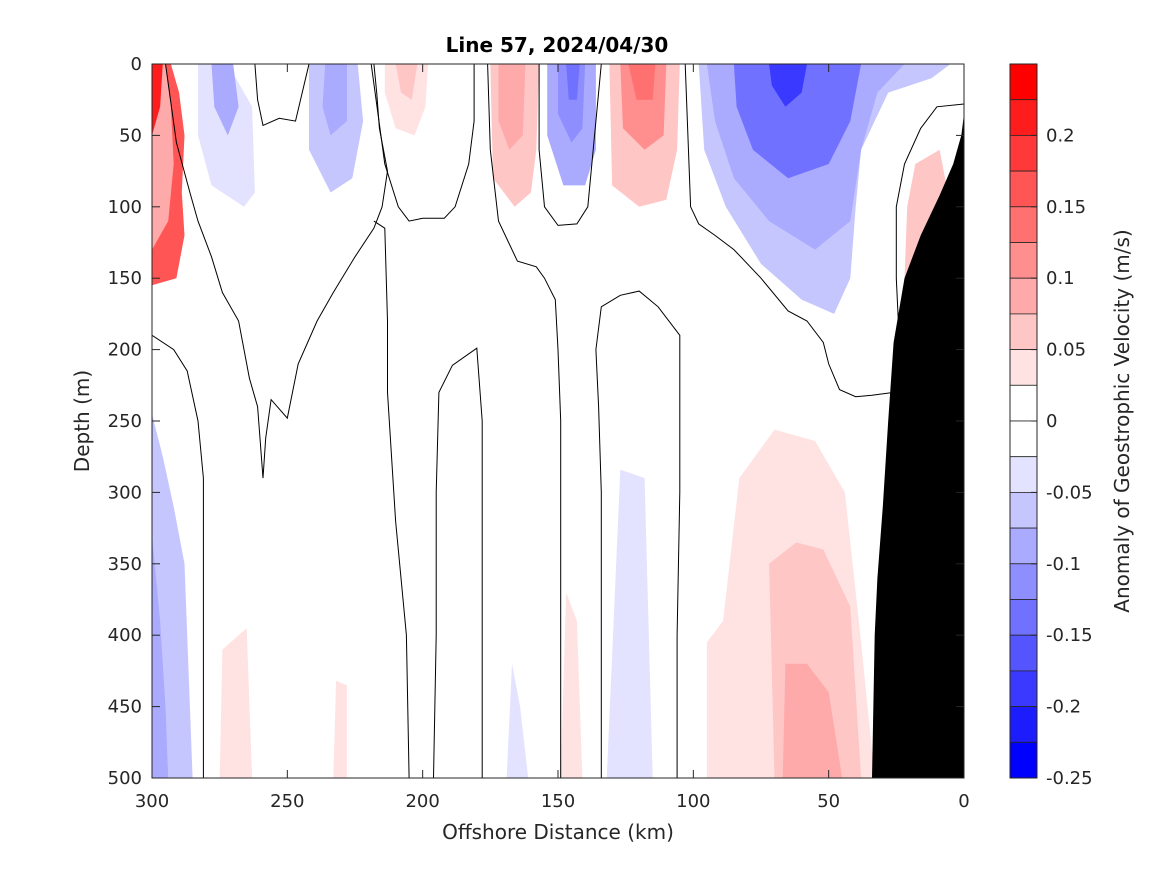 The width and height of the screenshot is (1167, 875). Describe the element at coordinates (797, 121) in the screenshot. I see `contour-region-negative-jet-nearshore-inner` at that location.